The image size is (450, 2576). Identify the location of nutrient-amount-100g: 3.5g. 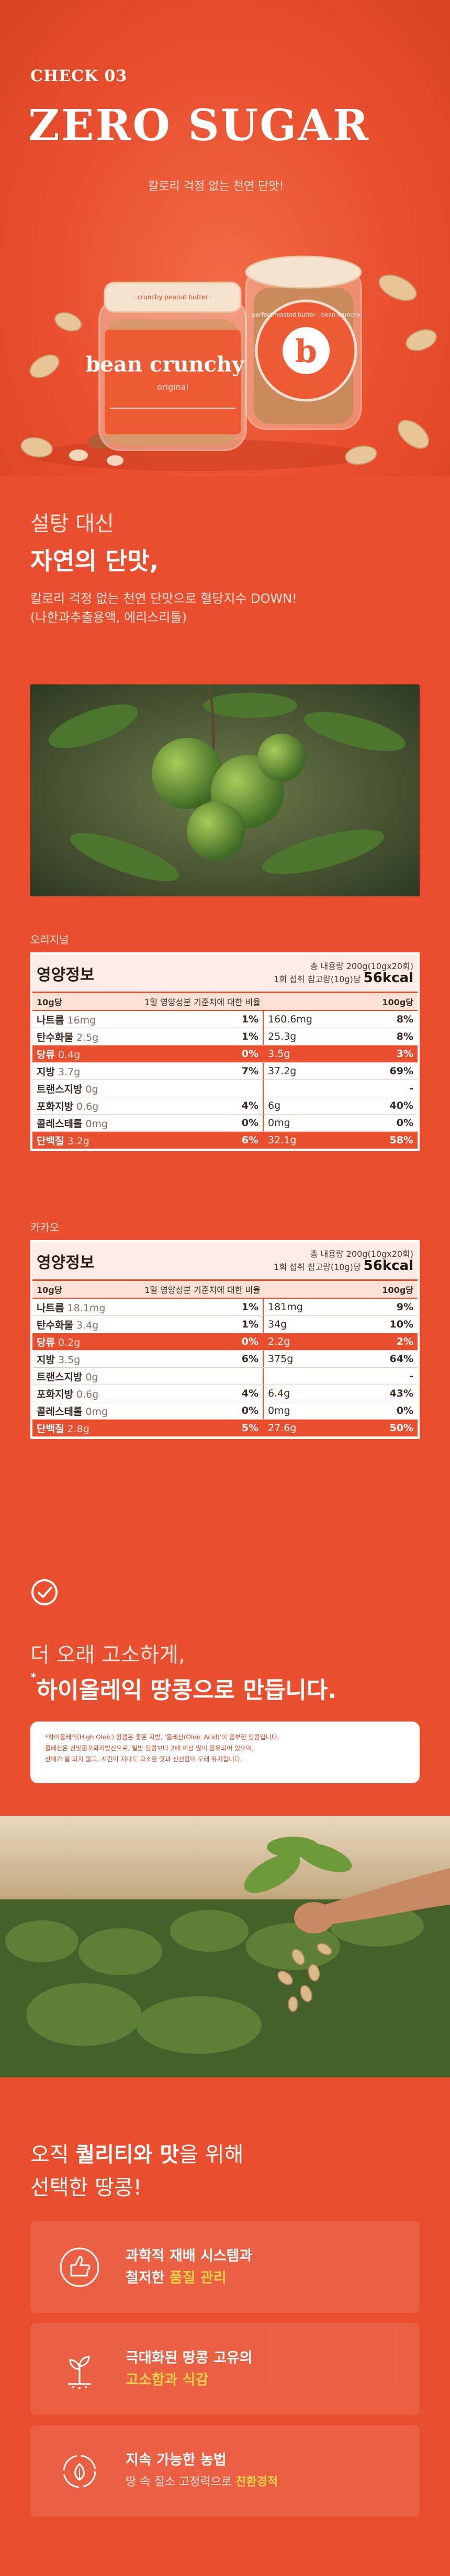
(279, 1054).